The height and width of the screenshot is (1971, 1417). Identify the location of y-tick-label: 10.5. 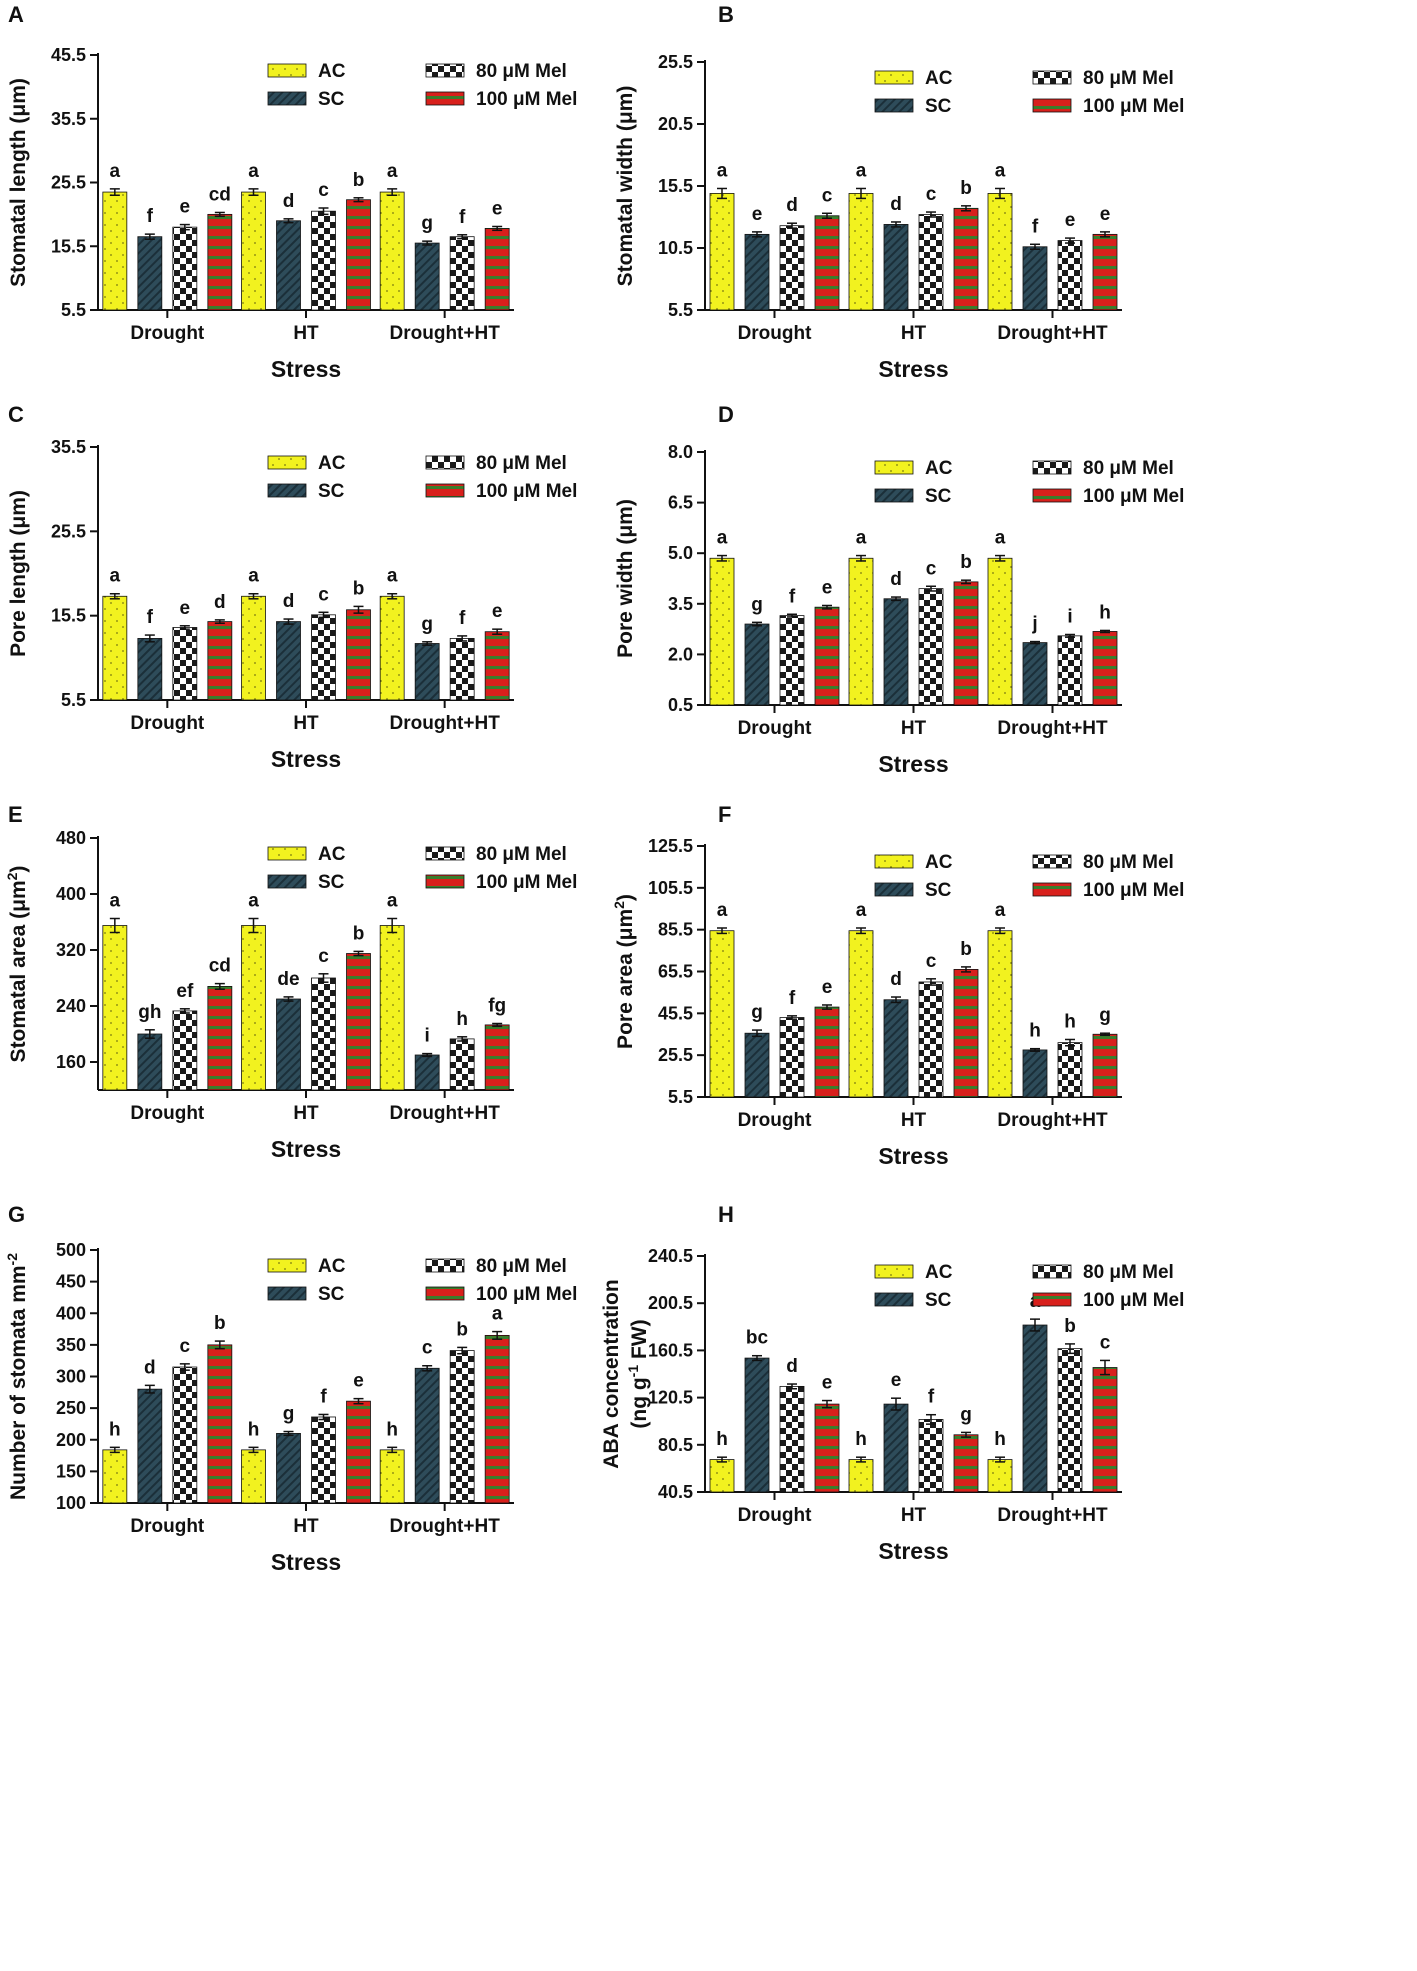
(675, 248).